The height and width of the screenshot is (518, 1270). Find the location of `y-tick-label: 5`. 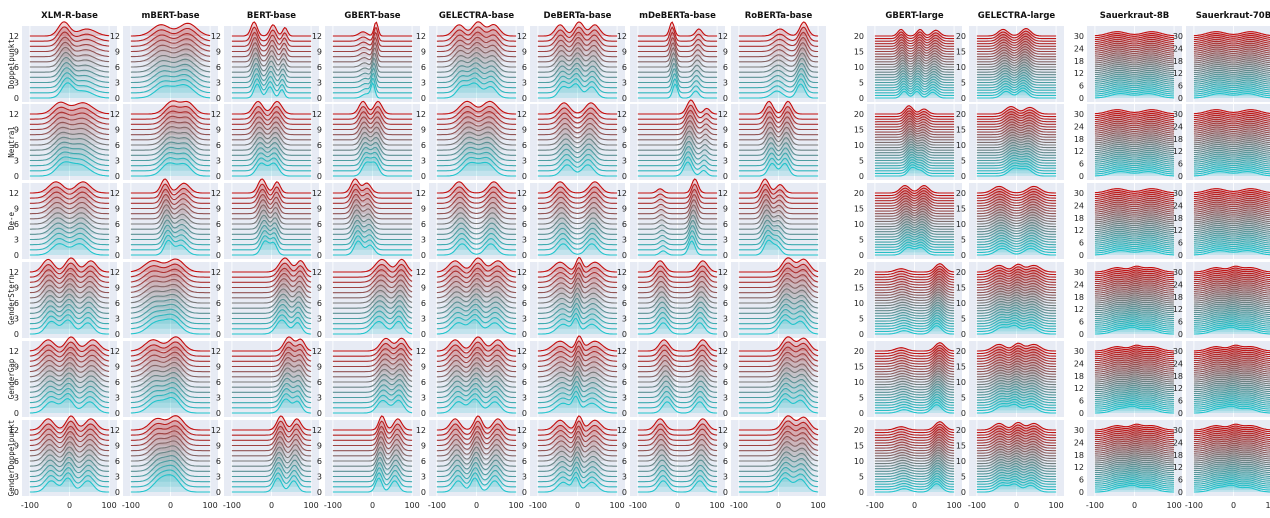

y-tick-label: 5 is located at coordinates (963, 161).